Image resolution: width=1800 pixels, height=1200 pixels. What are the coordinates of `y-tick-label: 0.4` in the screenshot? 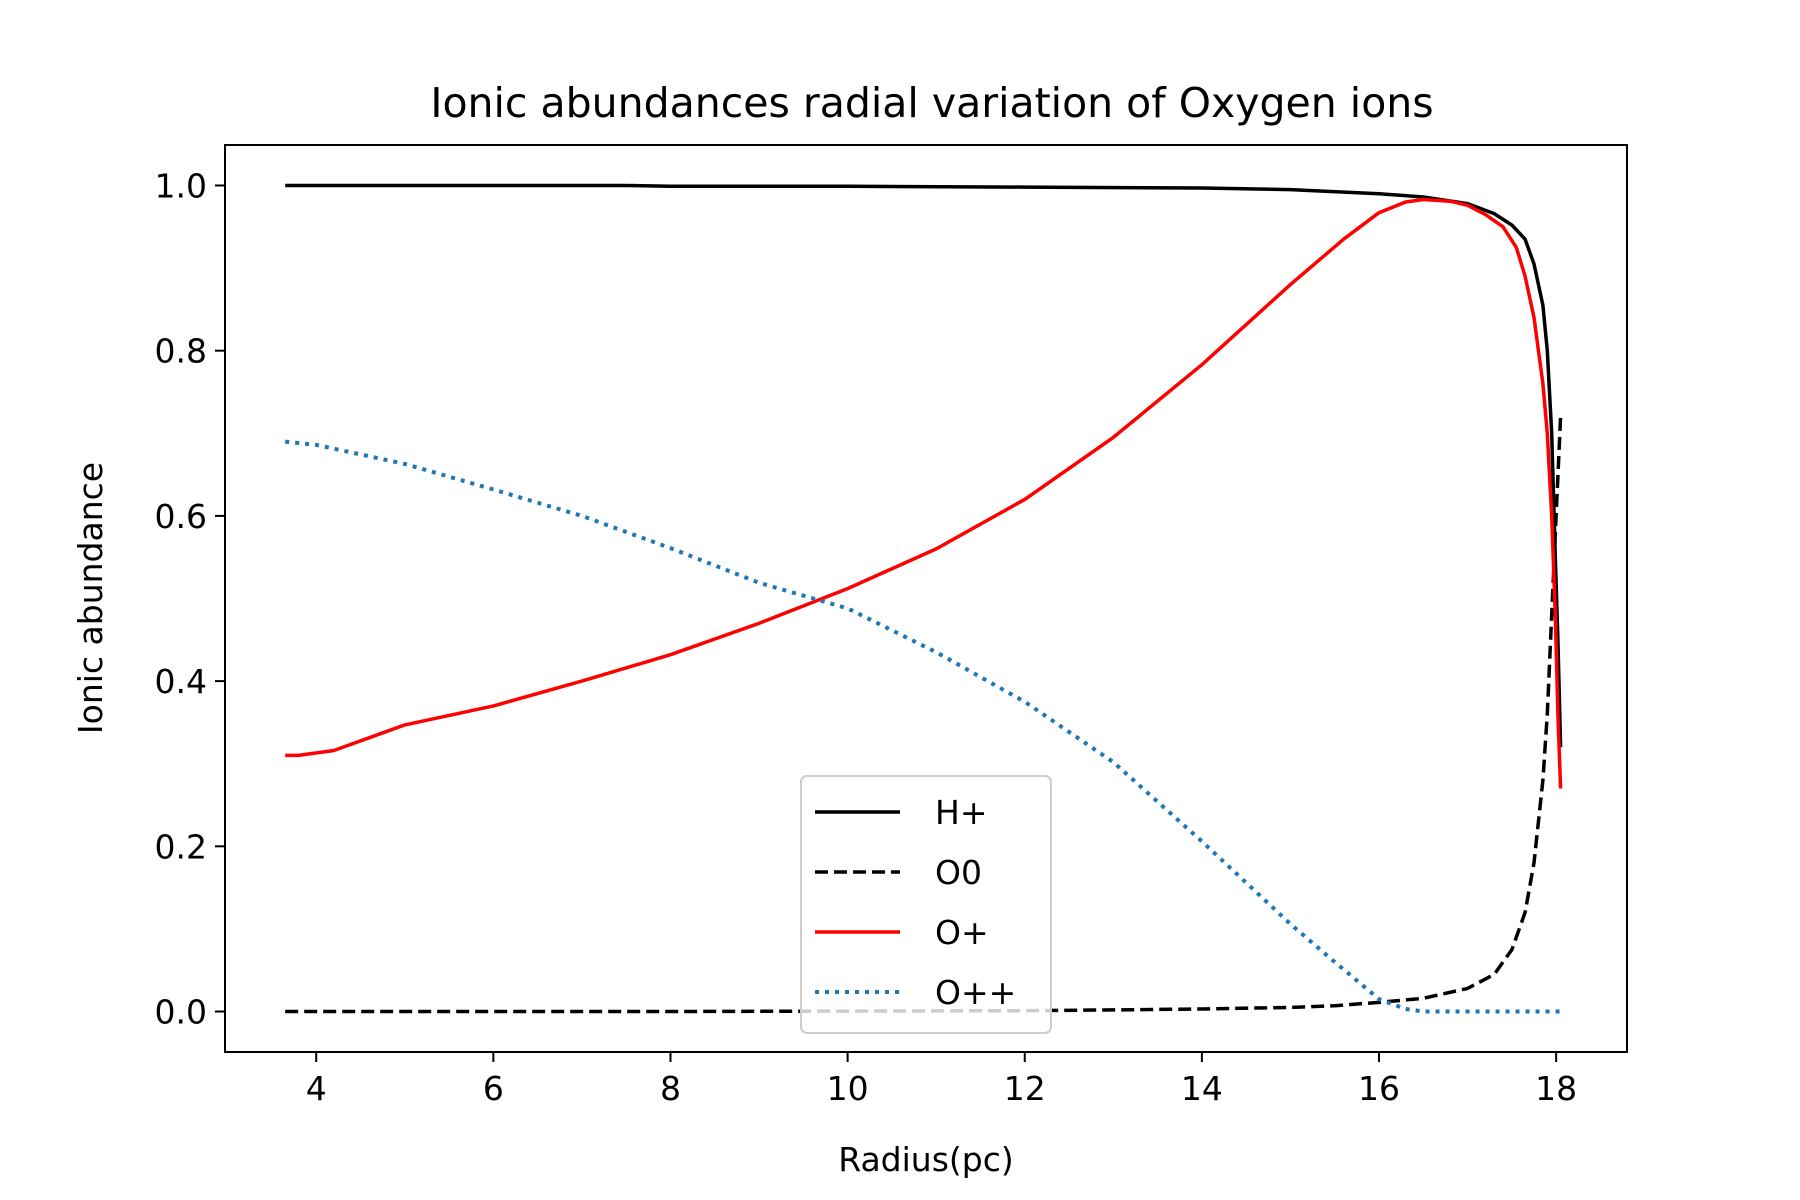 It's located at (181, 681).